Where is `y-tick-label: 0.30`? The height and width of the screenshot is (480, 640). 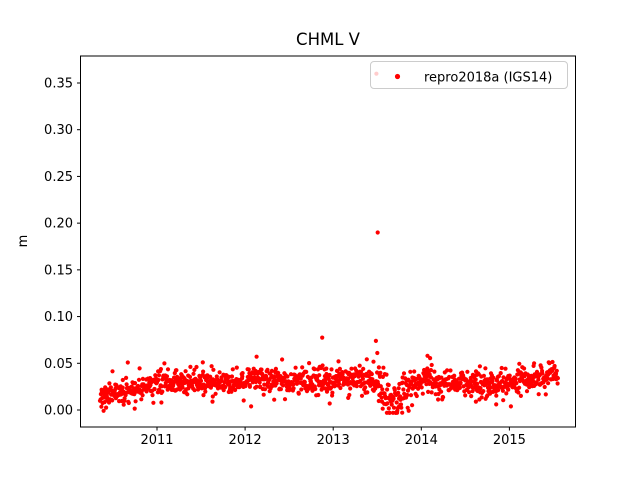
y-tick-label: 0.30 is located at coordinates (58, 130).